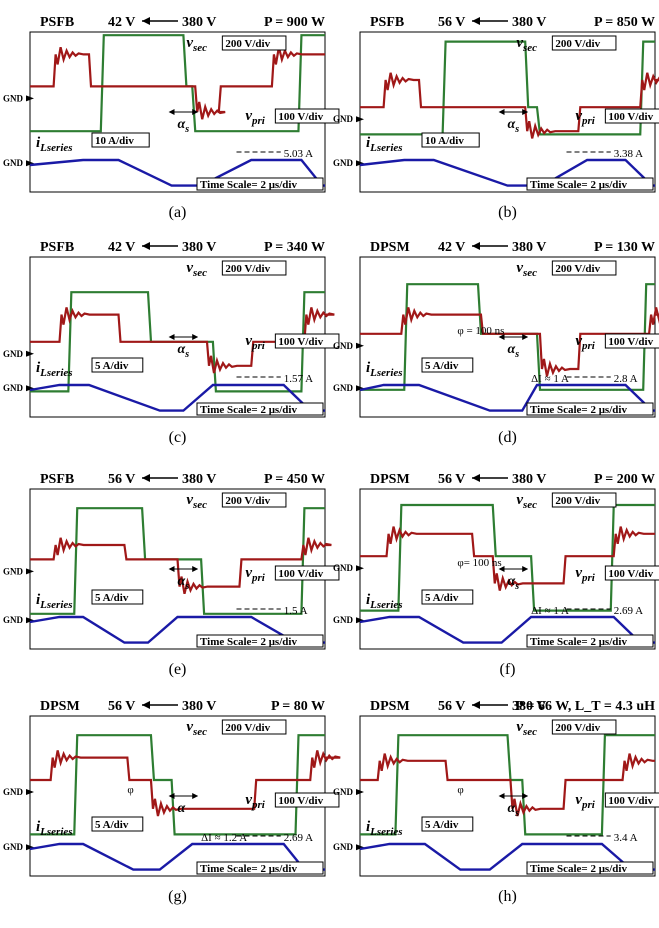 The height and width of the screenshot is (928, 659). Describe the element at coordinates (130, 790) in the screenshot. I see `phi-label: φ` at that location.